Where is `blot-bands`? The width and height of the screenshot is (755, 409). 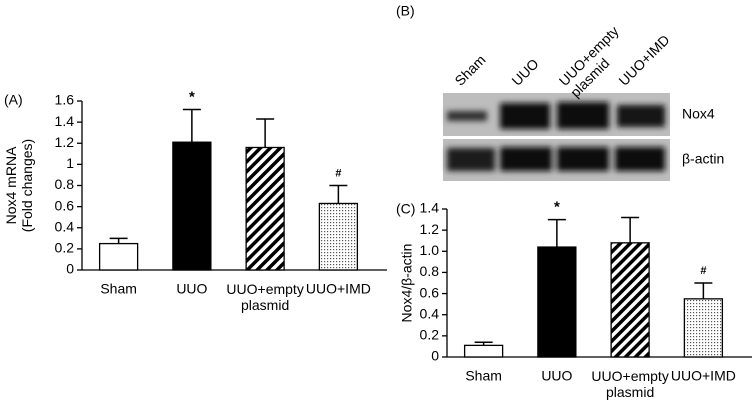 blot-bands is located at coordinates (556, 136).